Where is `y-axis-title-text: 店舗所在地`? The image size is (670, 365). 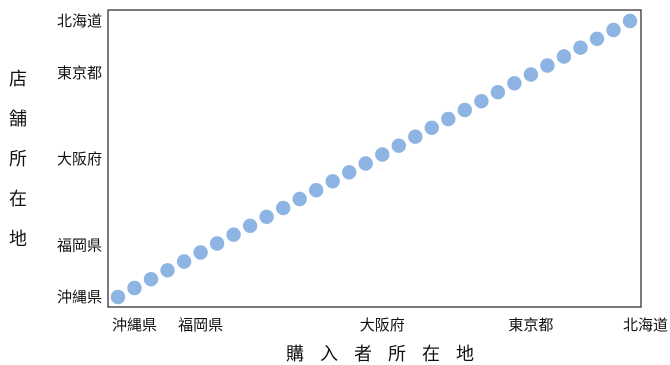
y-axis-title-text: 店舗所在地 is located at coordinates (18, 159).